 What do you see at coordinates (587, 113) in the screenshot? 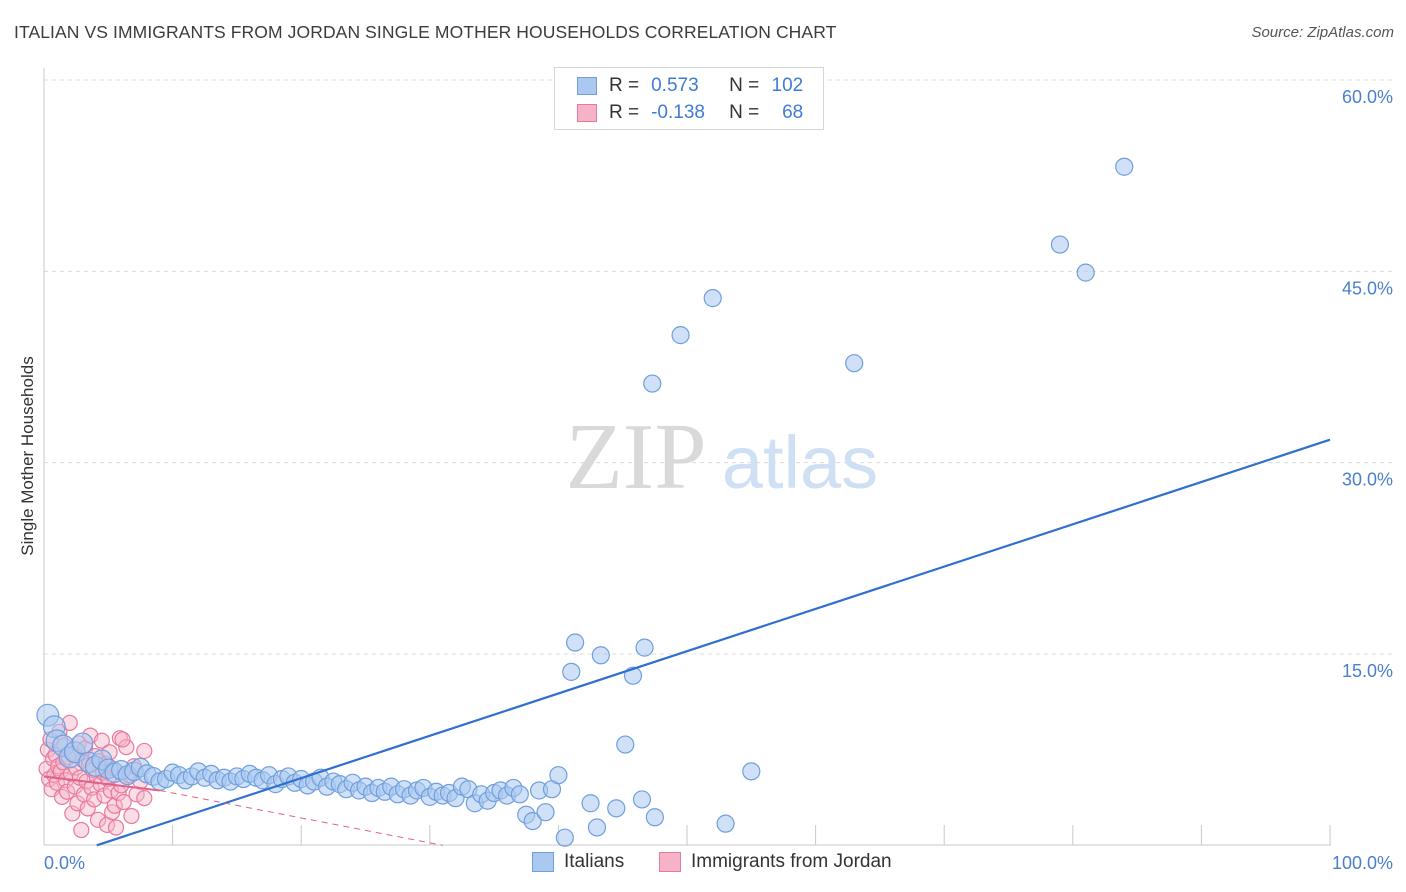
I see `jordan-swatch` at bounding box center [587, 113].